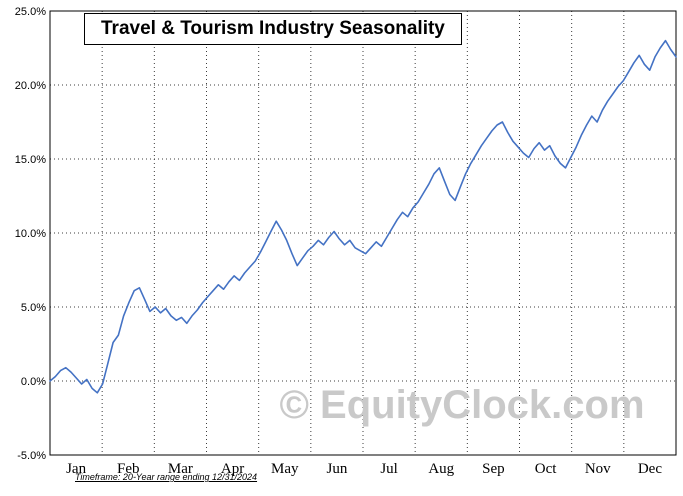  I want to click on equityclock-watermark: © EquityClock.com, so click(461, 405).